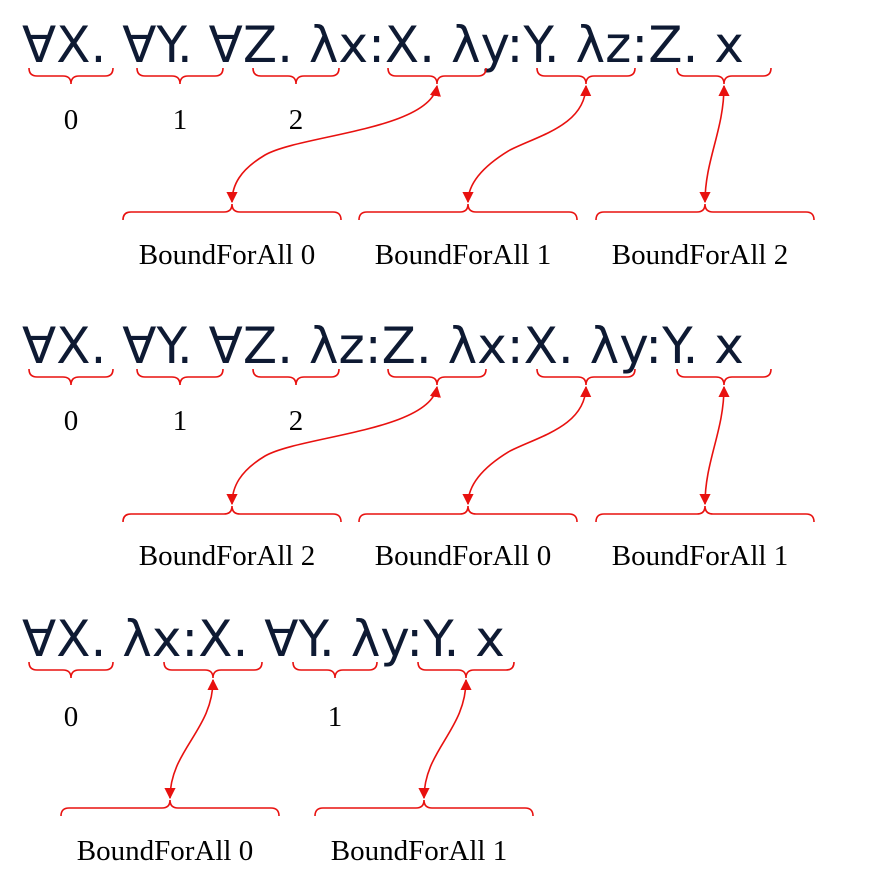 The image size is (876, 882). What do you see at coordinates (71, 120) in the screenshot?
I see `row-1-index-0: 0` at bounding box center [71, 120].